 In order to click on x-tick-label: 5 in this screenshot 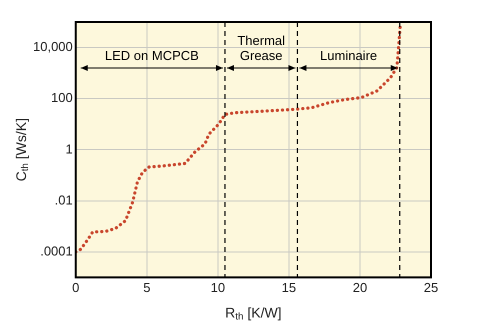, I will do `click(146, 287)`.